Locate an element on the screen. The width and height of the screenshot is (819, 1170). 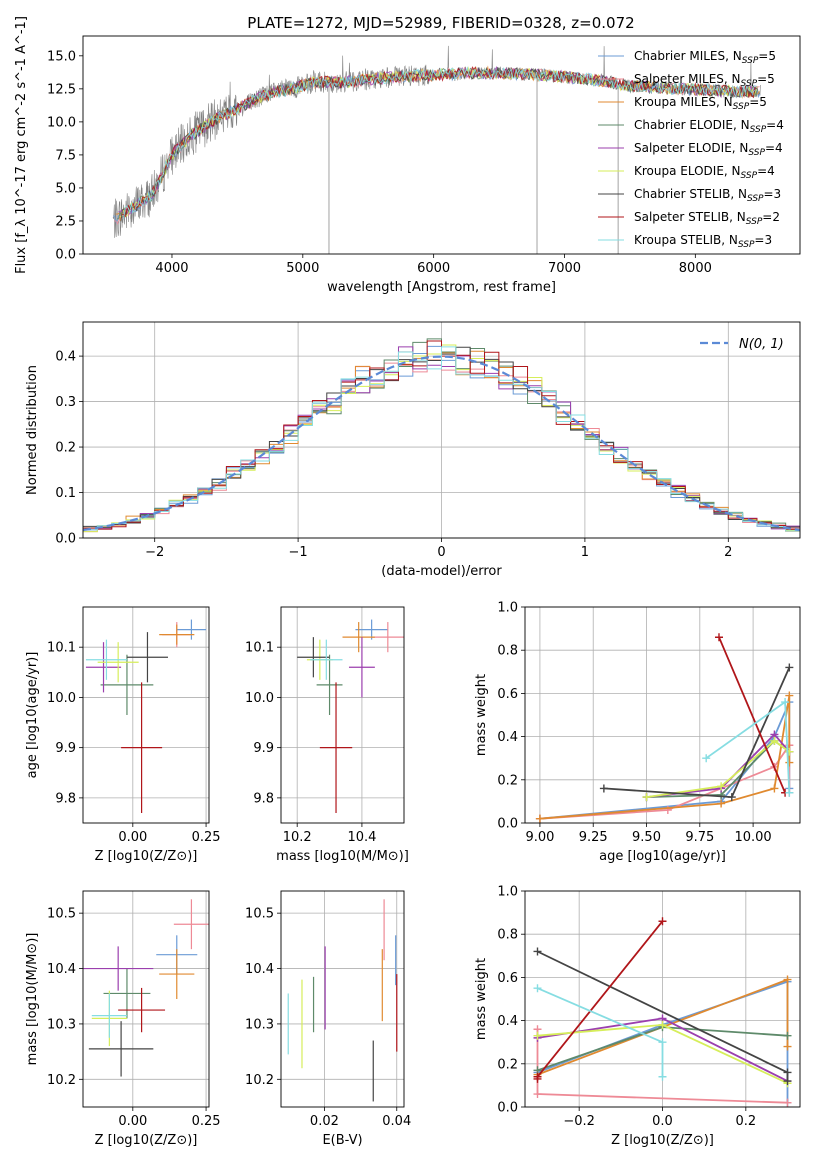
x-tick-label: 10.4 is located at coordinates (361, 837).